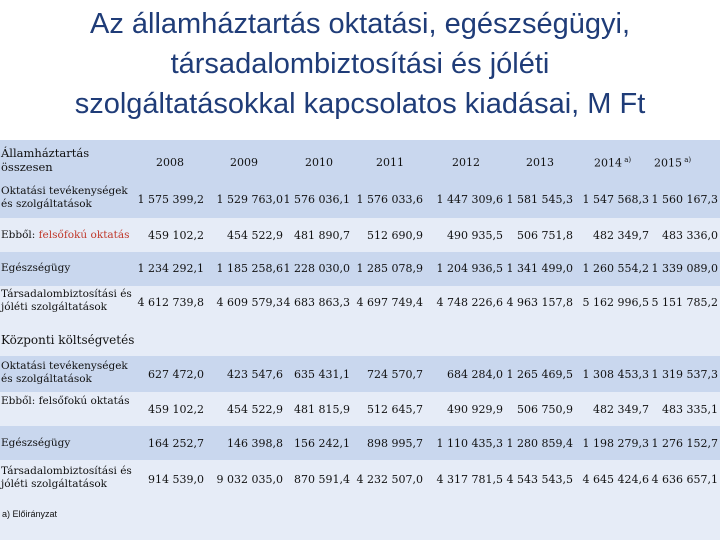  I want to click on section1-cell: 1 560 167,3, so click(684, 199).